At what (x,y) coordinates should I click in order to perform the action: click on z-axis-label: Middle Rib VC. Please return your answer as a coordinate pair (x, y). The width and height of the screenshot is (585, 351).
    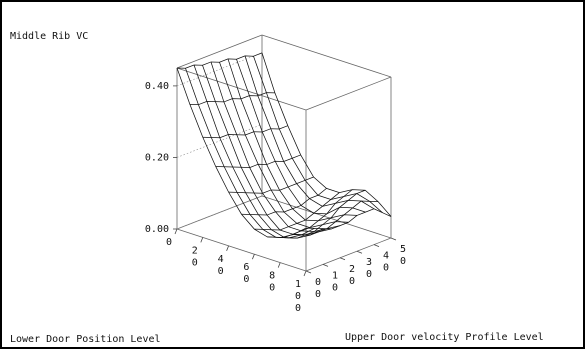
    Looking at the image, I should click on (49, 36).